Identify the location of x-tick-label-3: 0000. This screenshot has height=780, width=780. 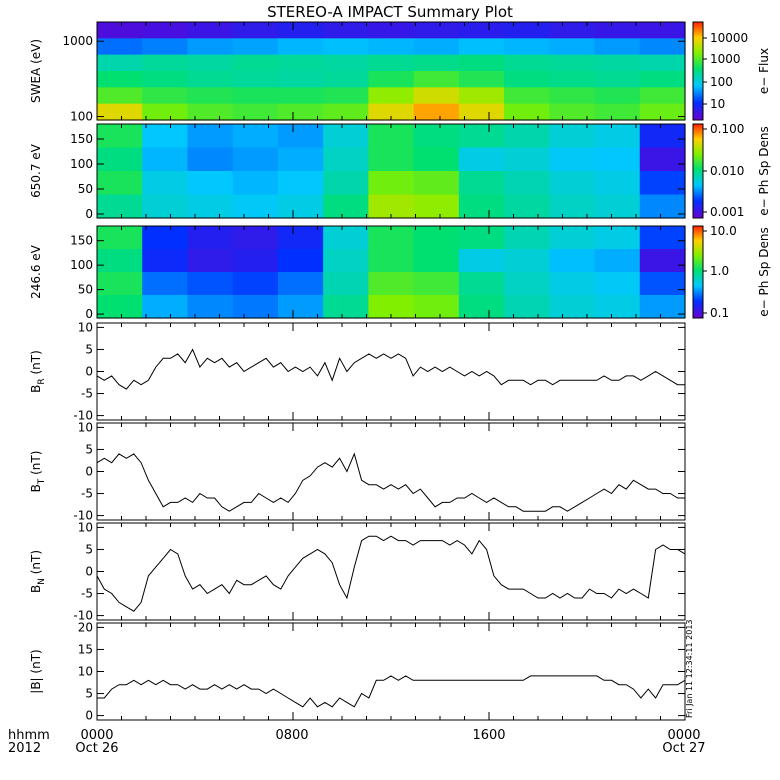
(683, 735).